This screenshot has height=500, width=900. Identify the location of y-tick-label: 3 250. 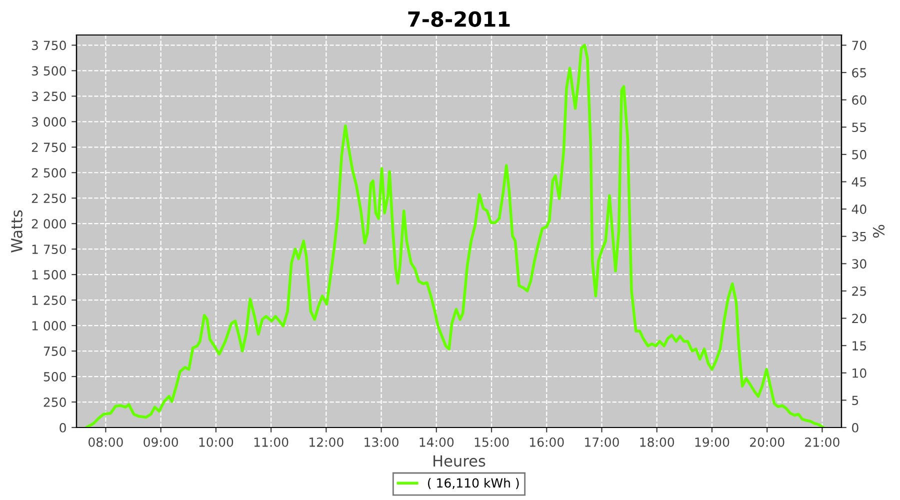
(49, 97).